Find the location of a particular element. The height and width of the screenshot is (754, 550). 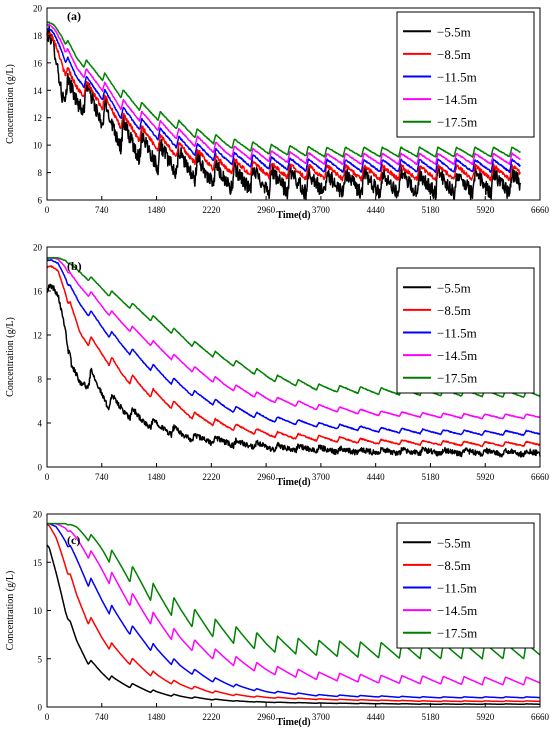

y-tick-label: 6 is located at coordinates (40, 201).